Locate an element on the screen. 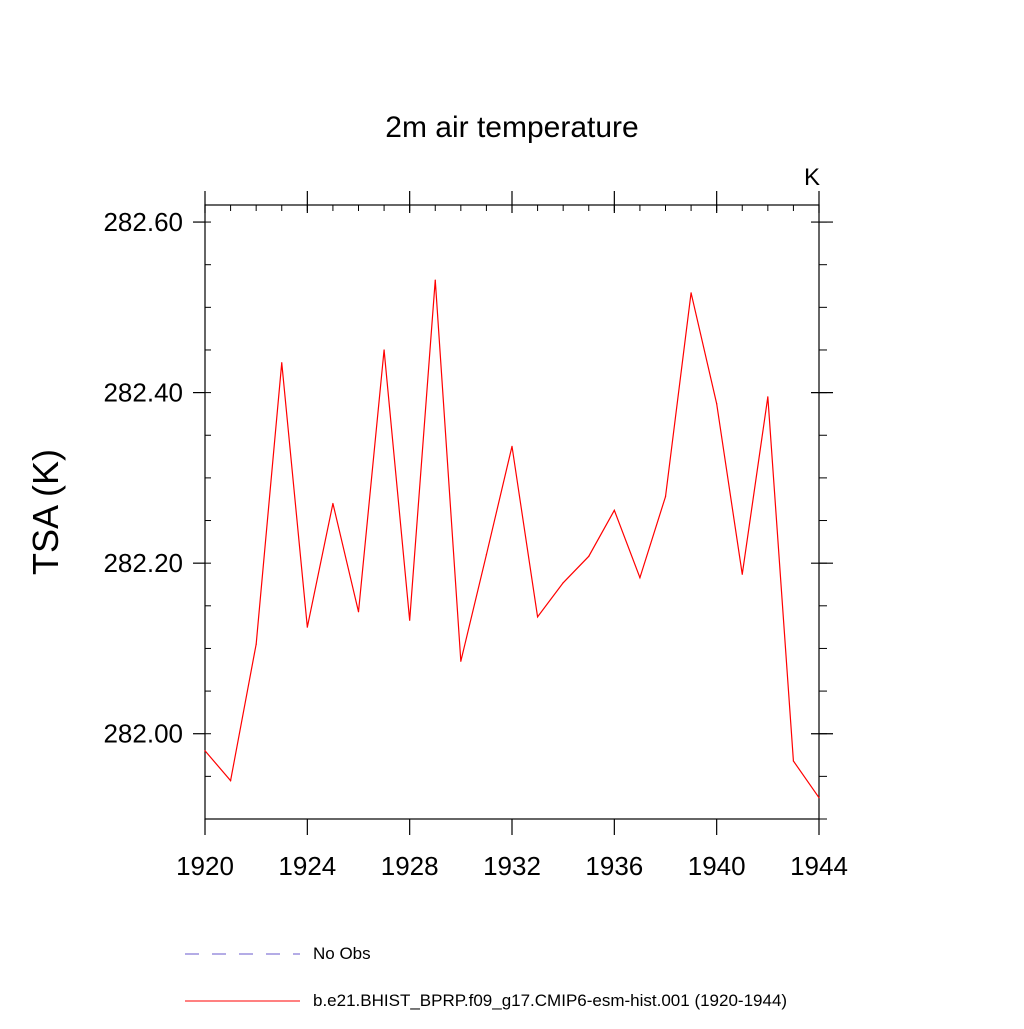 The height and width of the screenshot is (1029, 1024). x-tick-label: 1932 is located at coordinates (512, 866).